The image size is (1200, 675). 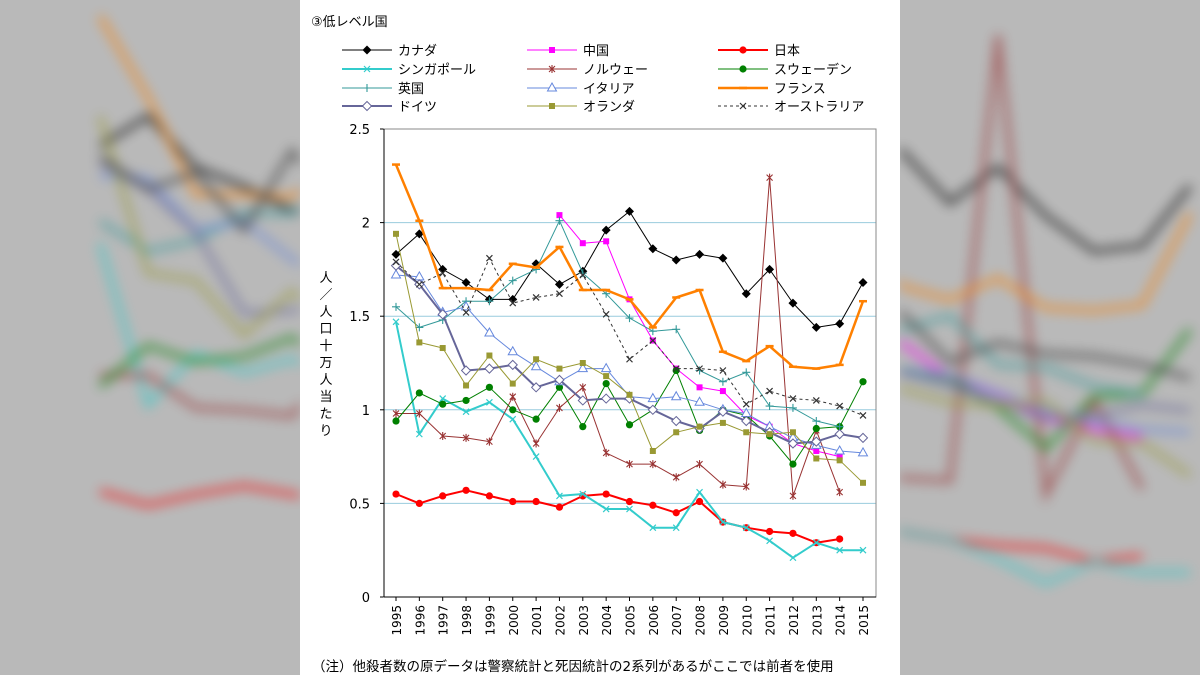 What do you see at coordinates (568, 51) in the screenshot?
I see `legend-entry: 中国` at bounding box center [568, 51].